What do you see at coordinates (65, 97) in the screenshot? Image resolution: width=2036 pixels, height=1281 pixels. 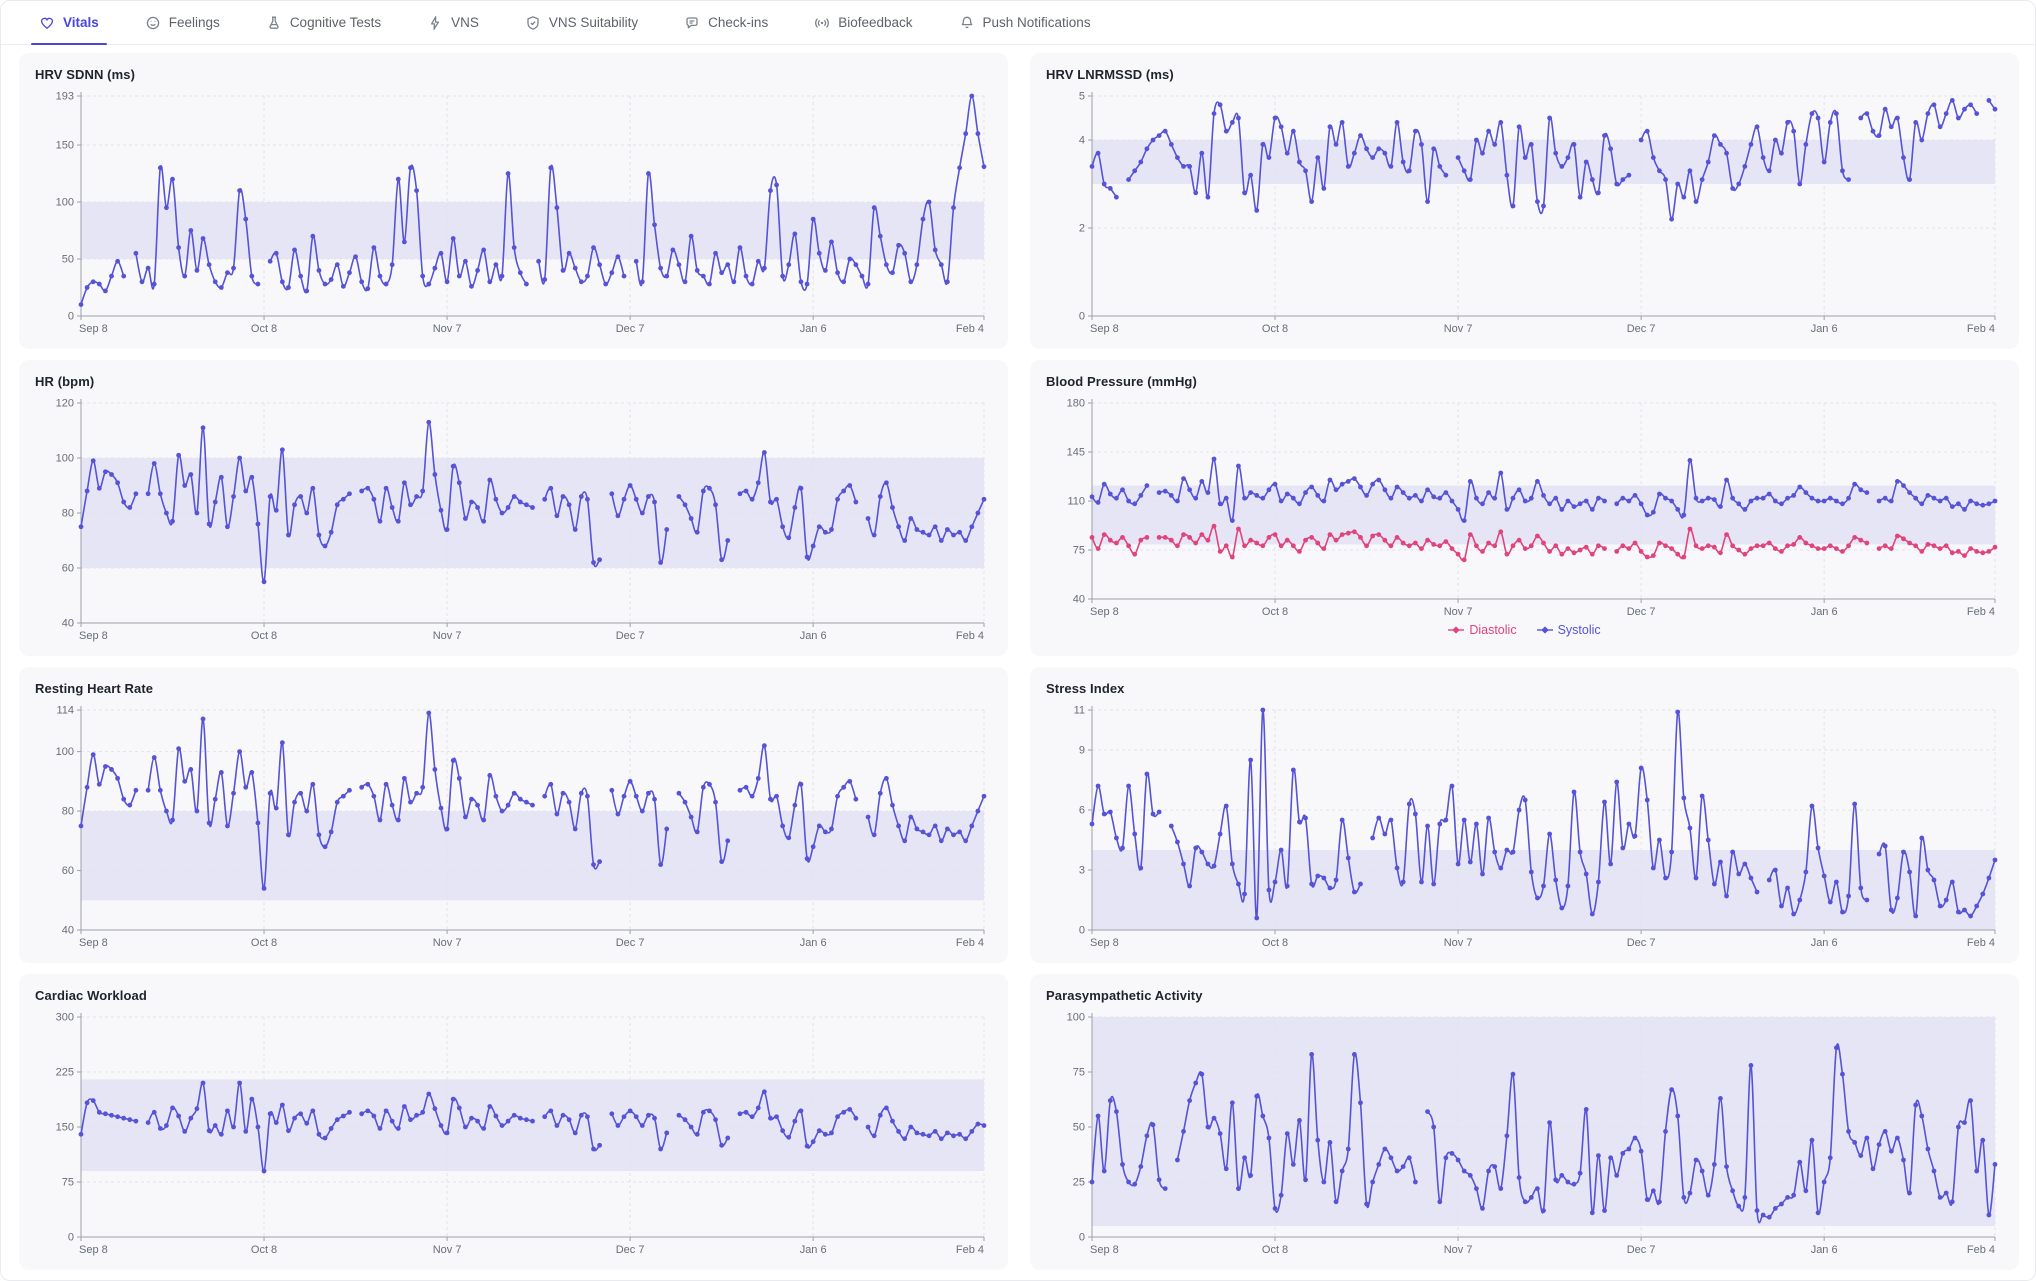 I see `svg-text: 193` at bounding box center [65, 97].